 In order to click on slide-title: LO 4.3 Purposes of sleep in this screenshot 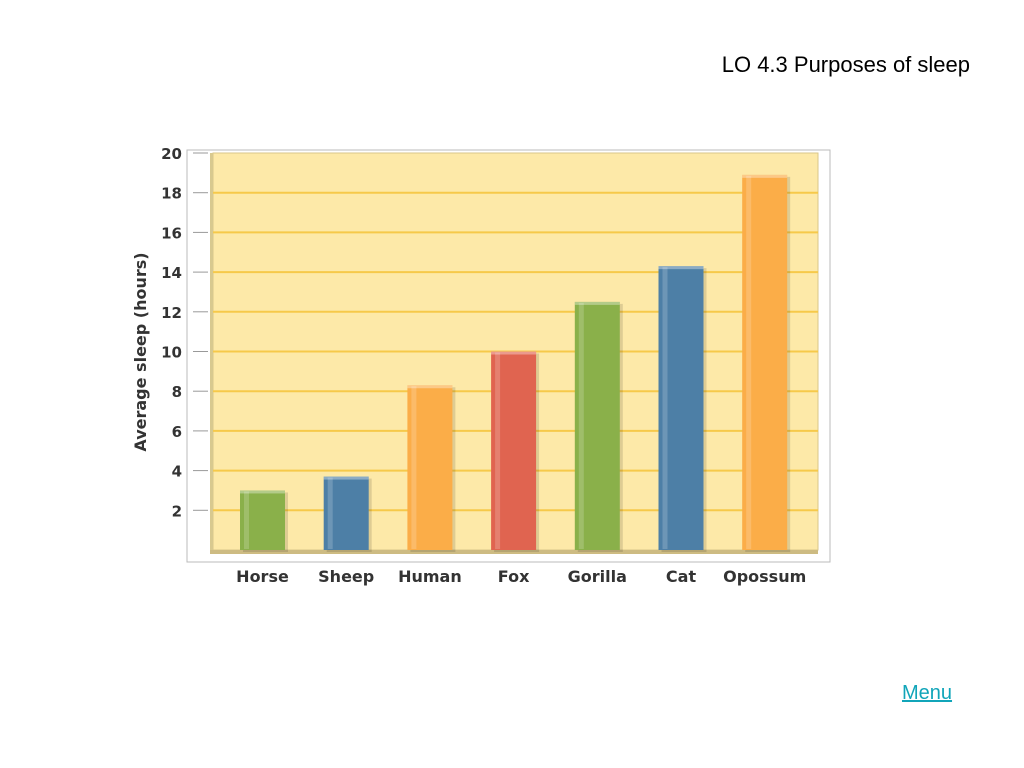, I will do `click(845, 64)`.